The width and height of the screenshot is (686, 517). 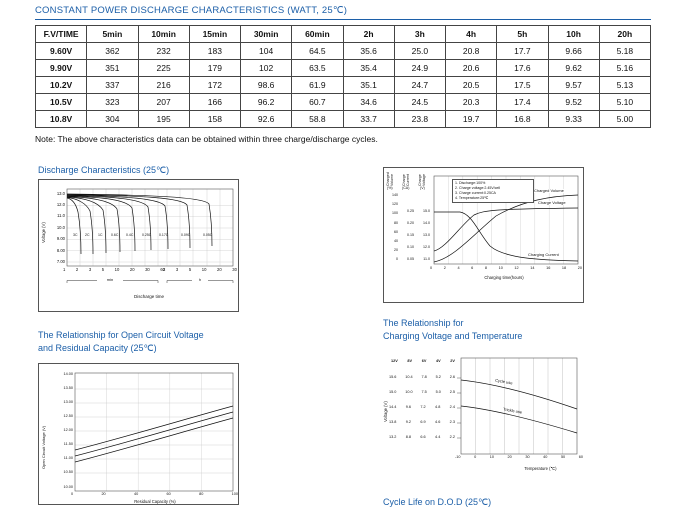 I want to click on temp-ylabel: Voltage (V), so click(x=385, y=411).